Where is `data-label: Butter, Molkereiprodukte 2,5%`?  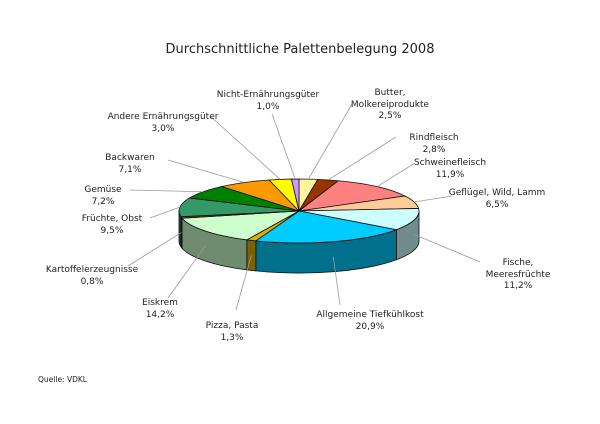 data-label: Butter, Molkereiprodukte 2,5% is located at coordinates (390, 105).